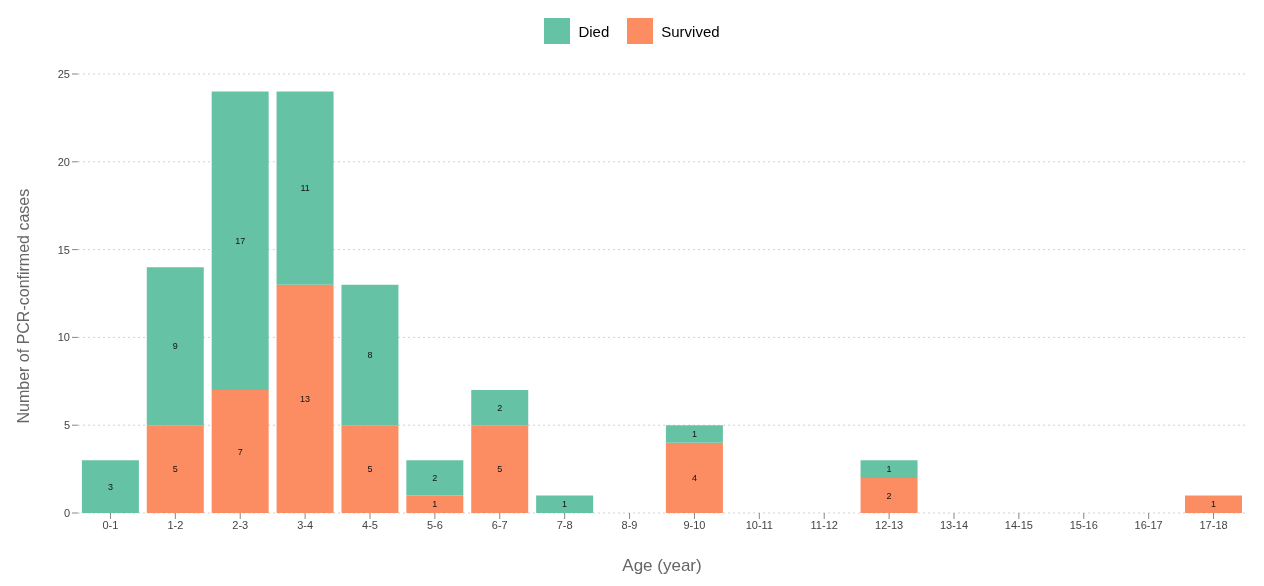  I want to click on y-tick-label: 15, so click(63, 249).